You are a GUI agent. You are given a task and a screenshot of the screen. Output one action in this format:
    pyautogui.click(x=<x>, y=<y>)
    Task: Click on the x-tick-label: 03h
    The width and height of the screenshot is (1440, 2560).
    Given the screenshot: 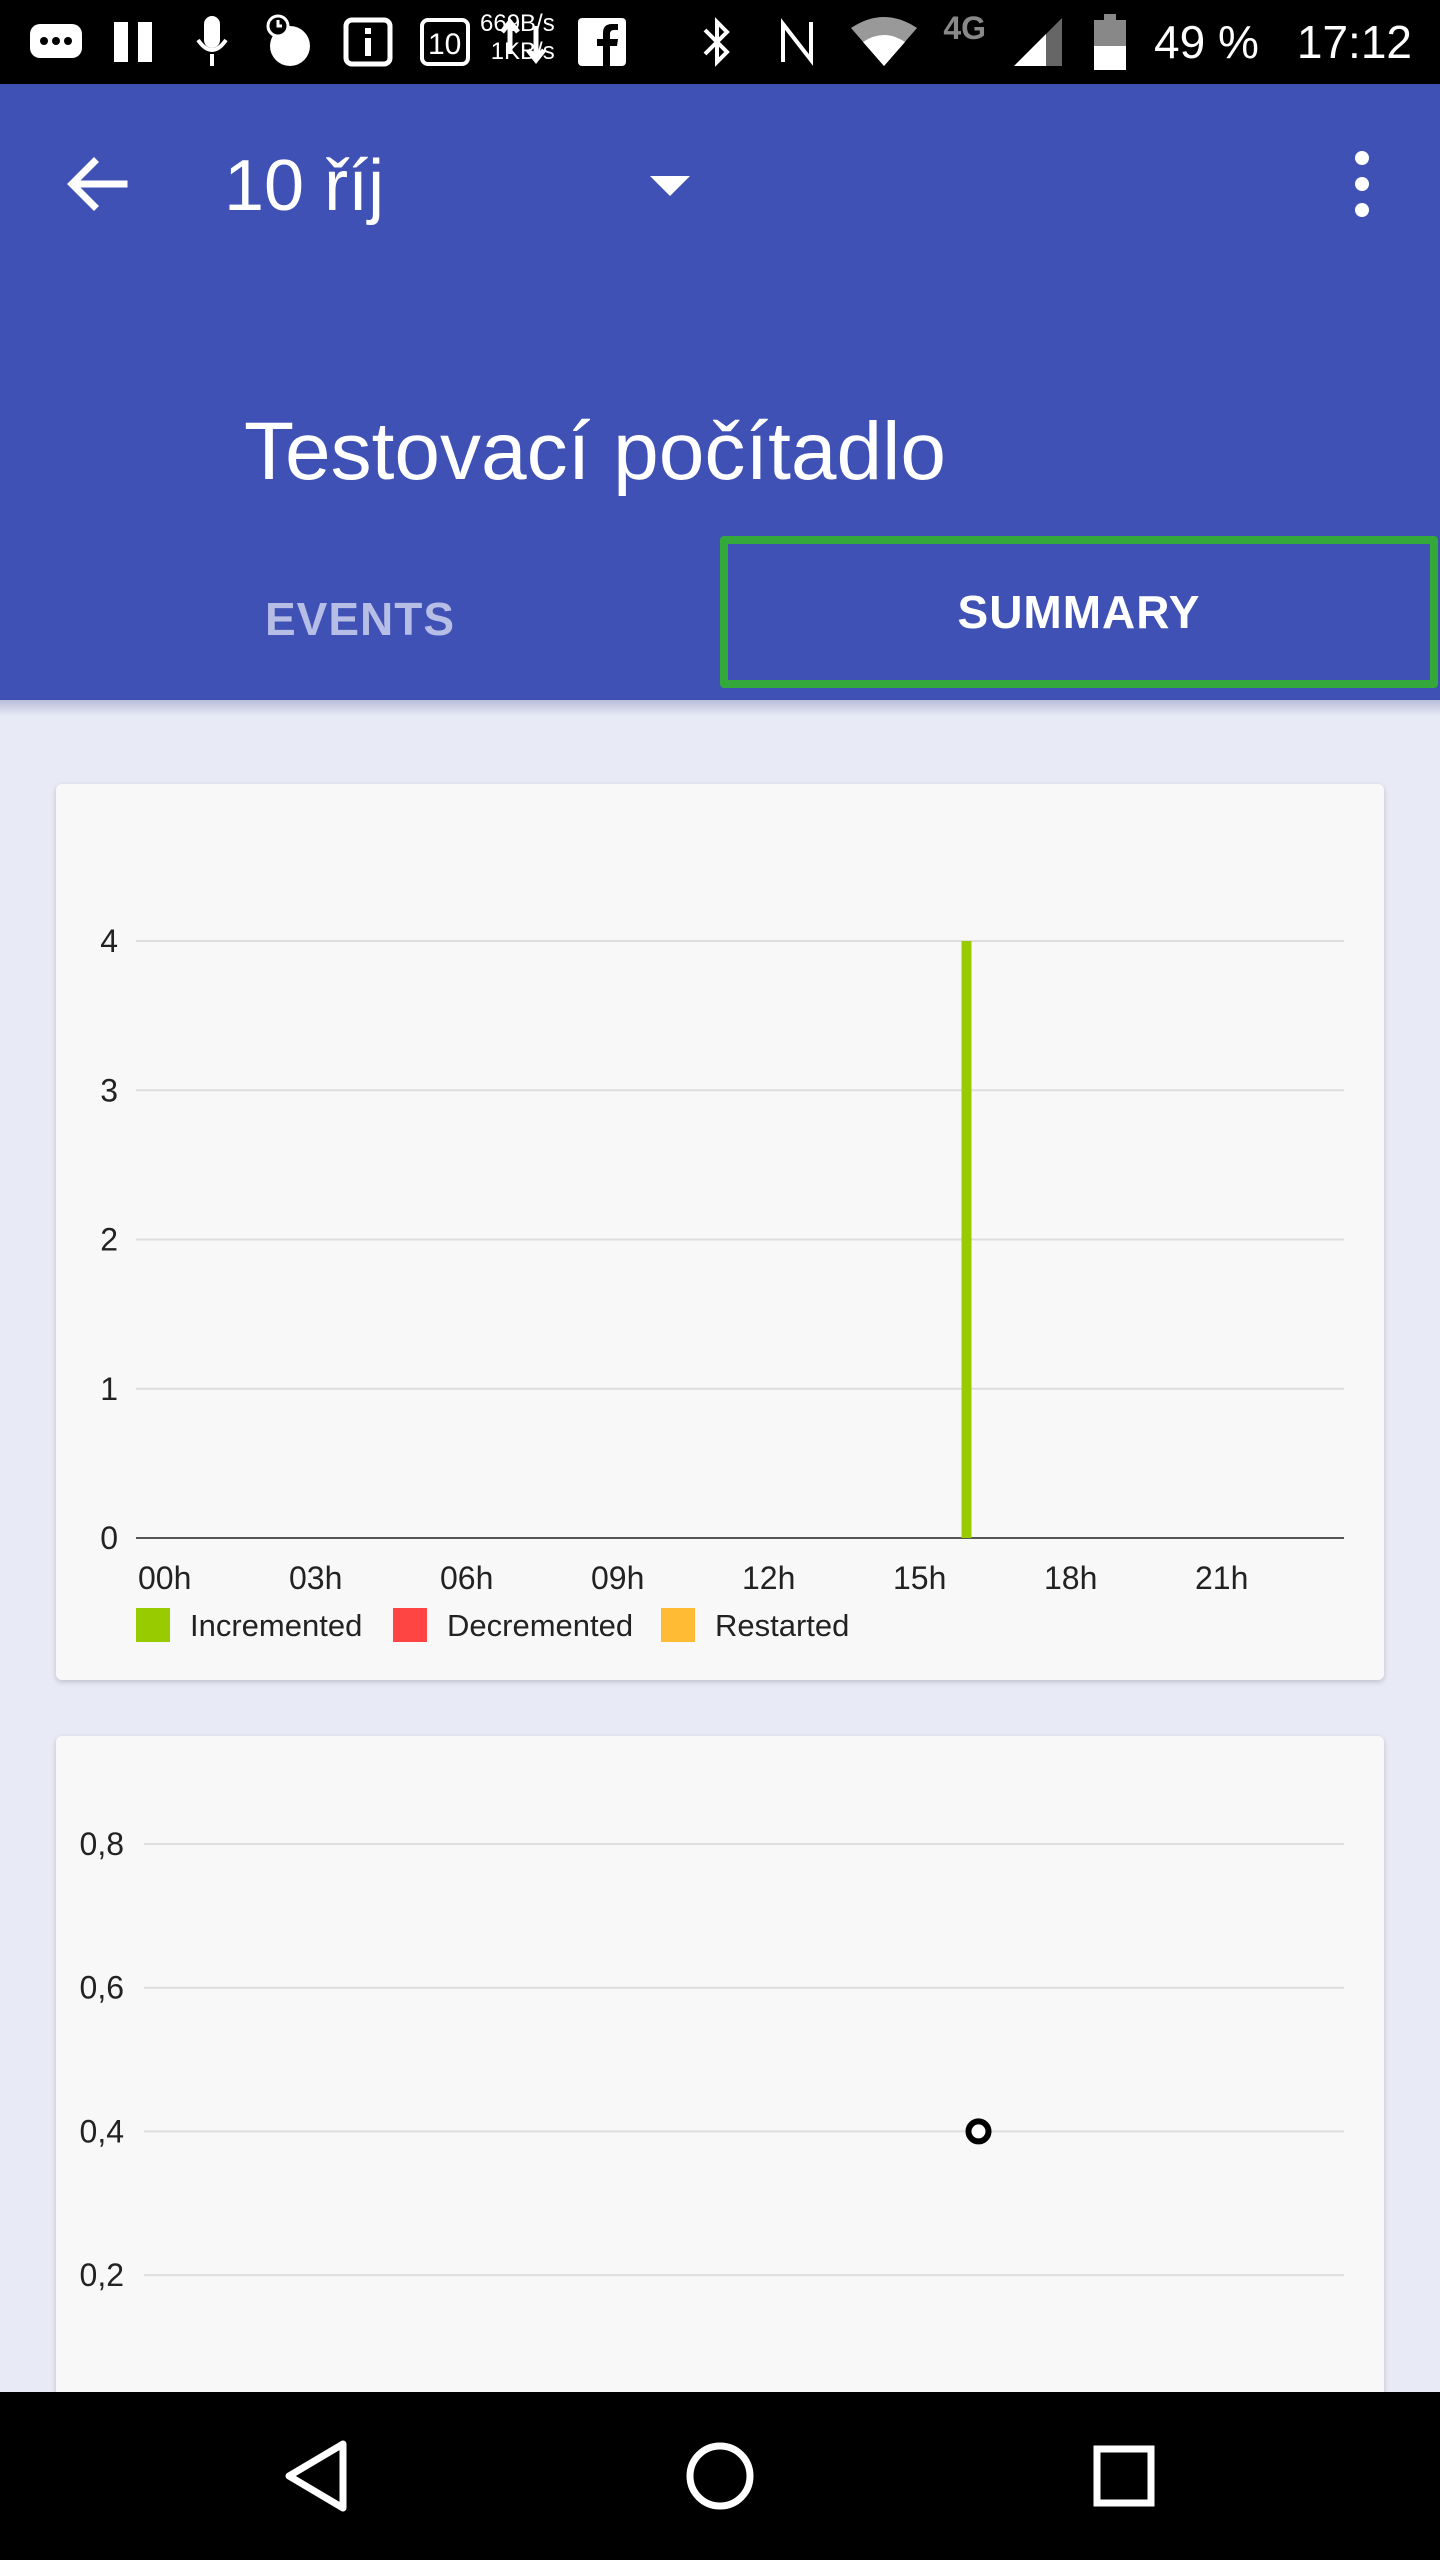 What is the action you would take?
    pyautogui.click(x=315, y=1578)
    